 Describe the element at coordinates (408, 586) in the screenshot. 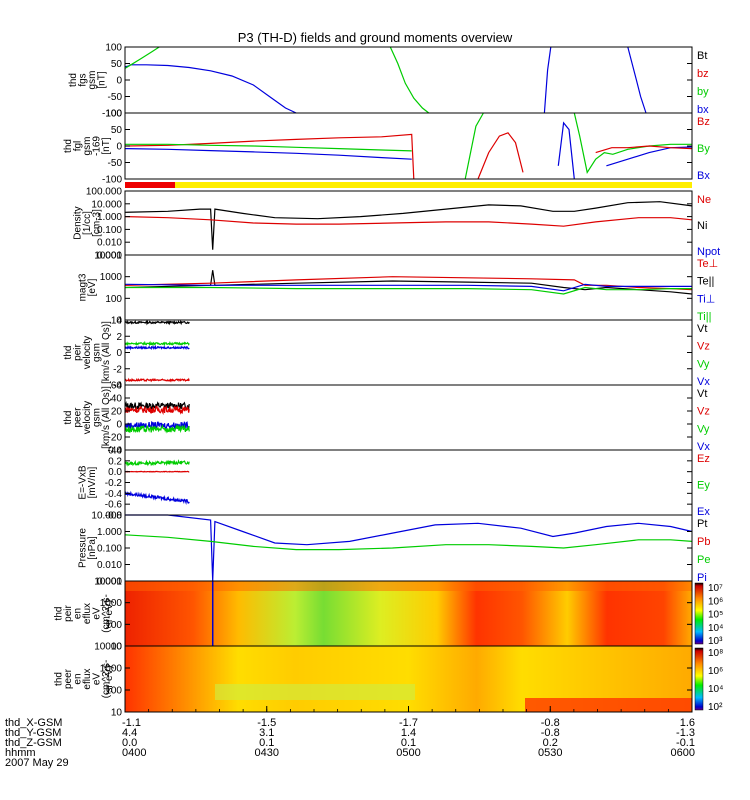

I see `peir-spec-top-band` at that location.